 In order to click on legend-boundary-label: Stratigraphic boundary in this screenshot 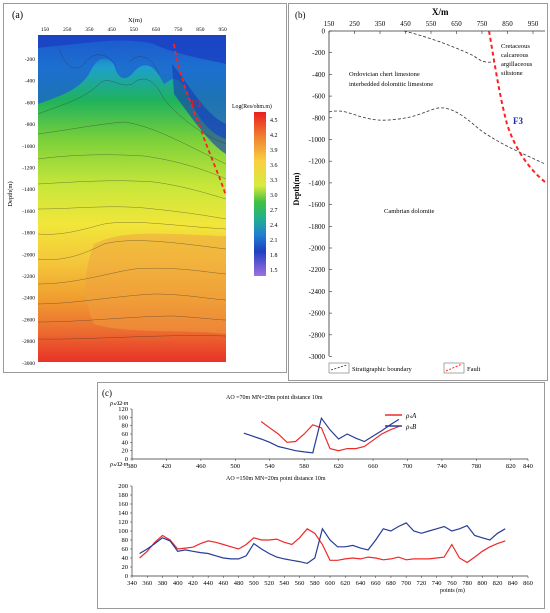, I will do `click(382, 369)`.